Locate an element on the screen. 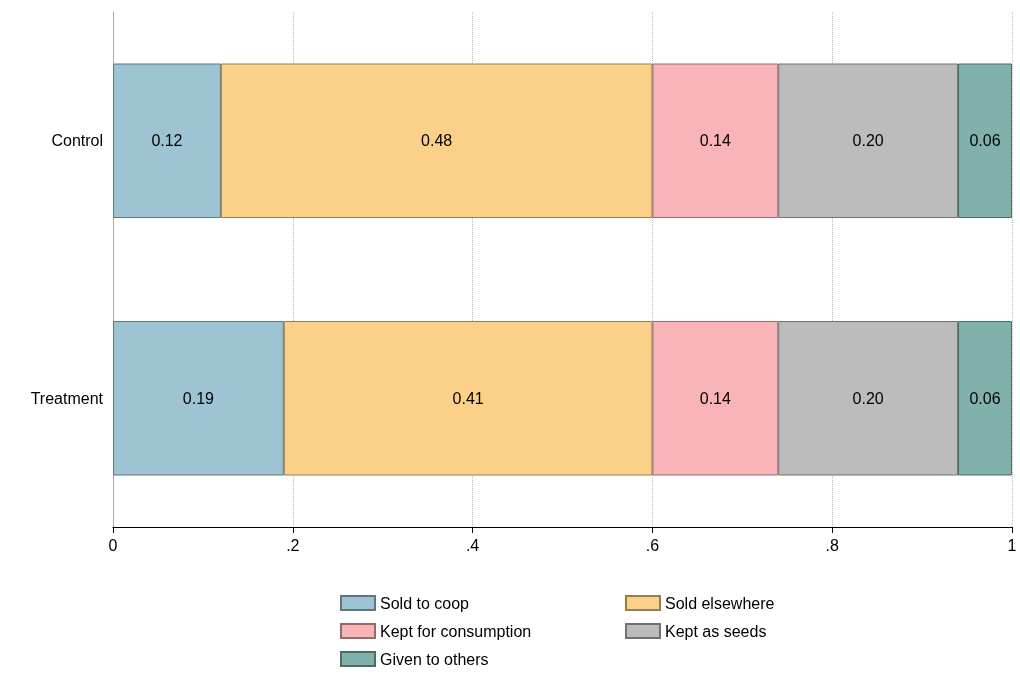 The height and width of the screenshot is (675, 1020). legend-label: Kept for consumption is located at coordinates (456, 631).